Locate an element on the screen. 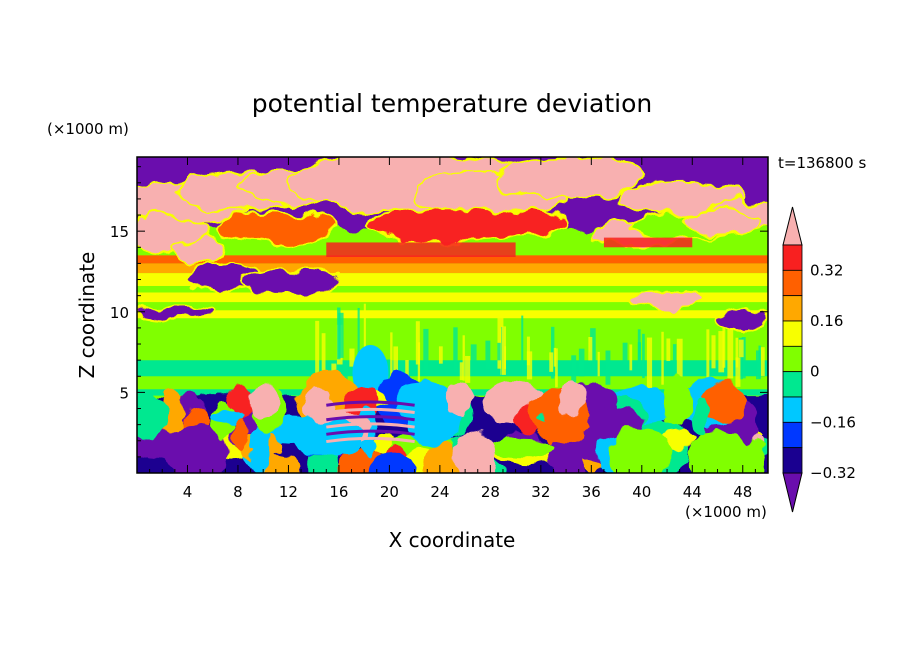  x-tick-label: 20 is located at coordinates (389, 492).